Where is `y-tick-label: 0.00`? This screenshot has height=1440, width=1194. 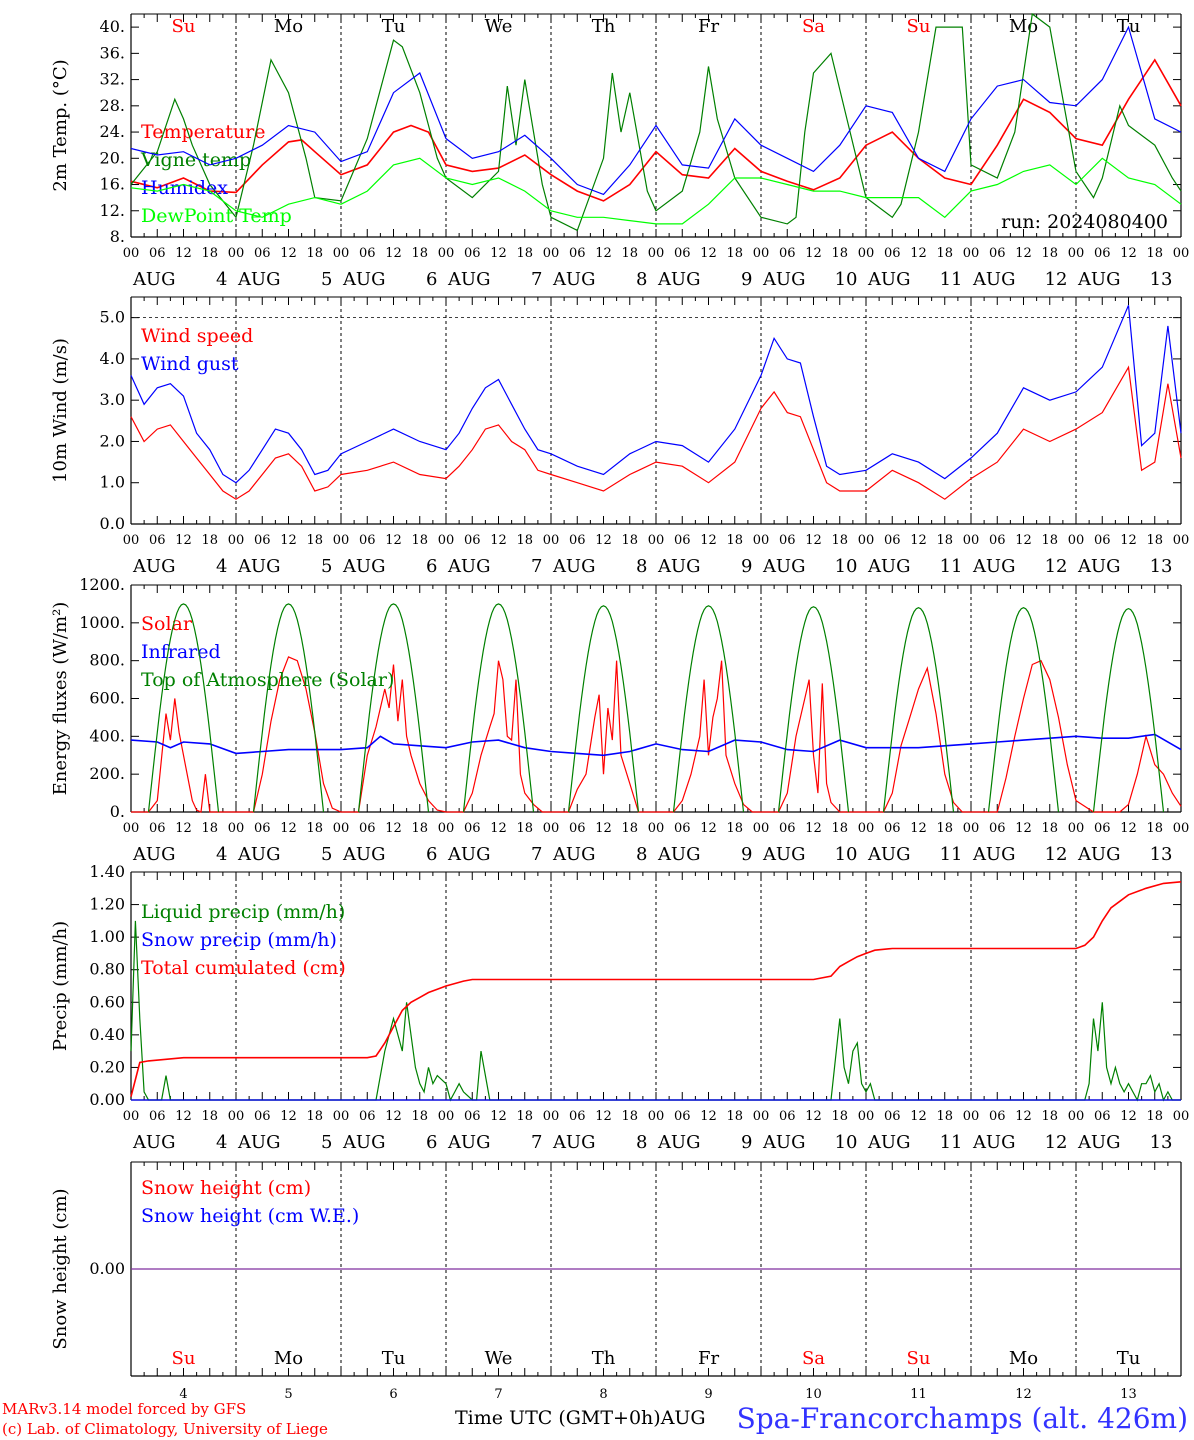 y-tick-label: 0.00 is located at coordinates (107, 1099).